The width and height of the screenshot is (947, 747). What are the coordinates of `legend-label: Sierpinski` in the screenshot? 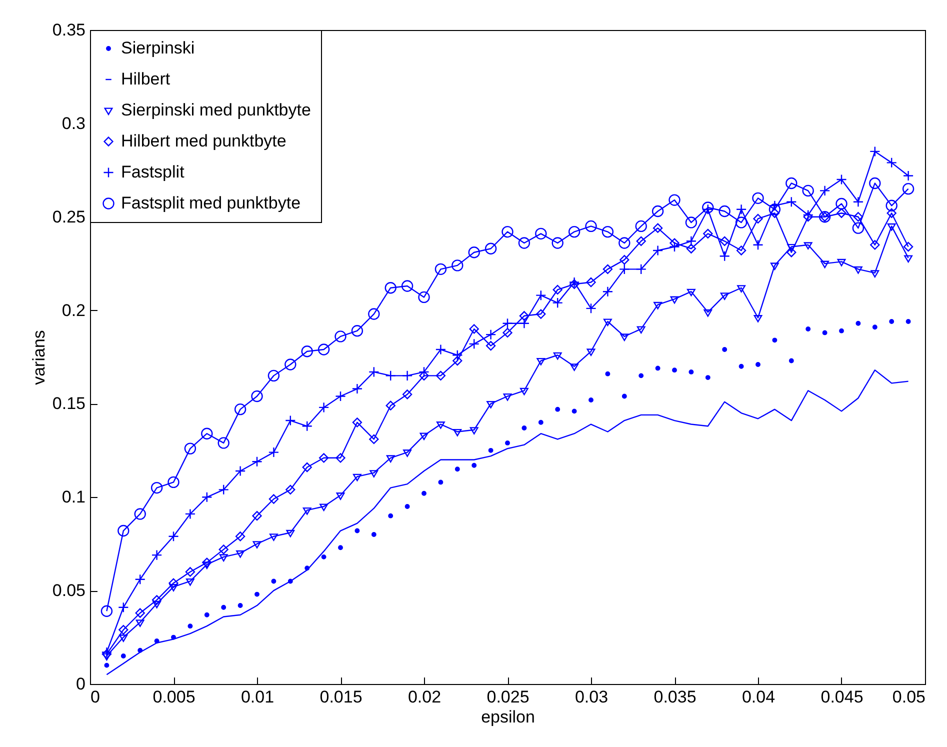 It's located at (158, 48).